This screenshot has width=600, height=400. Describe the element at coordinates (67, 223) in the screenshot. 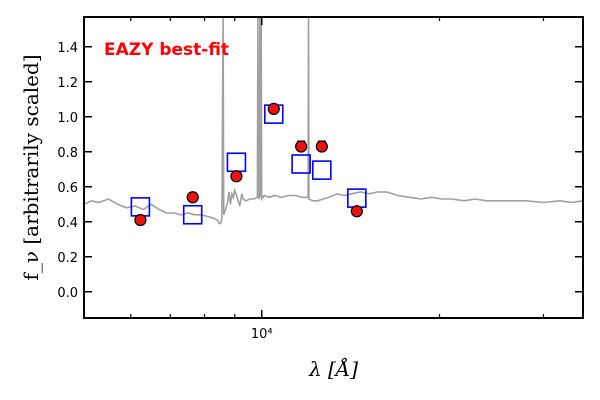

I see `ytick-label-2: 0.4` at that location.